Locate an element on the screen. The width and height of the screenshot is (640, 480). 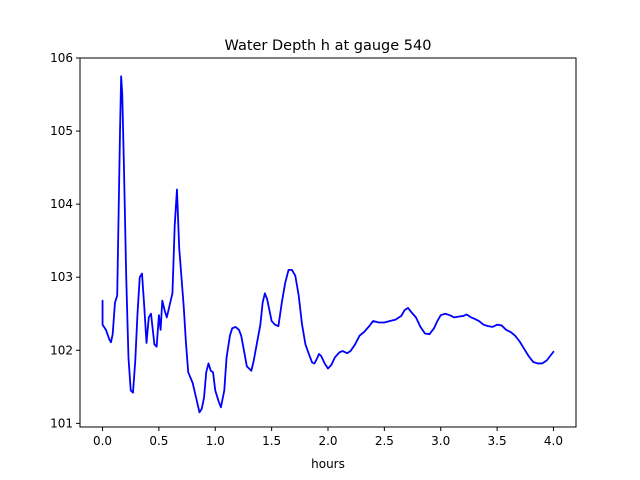
y-tick-label: 104 is located at coordinates (61, 204).